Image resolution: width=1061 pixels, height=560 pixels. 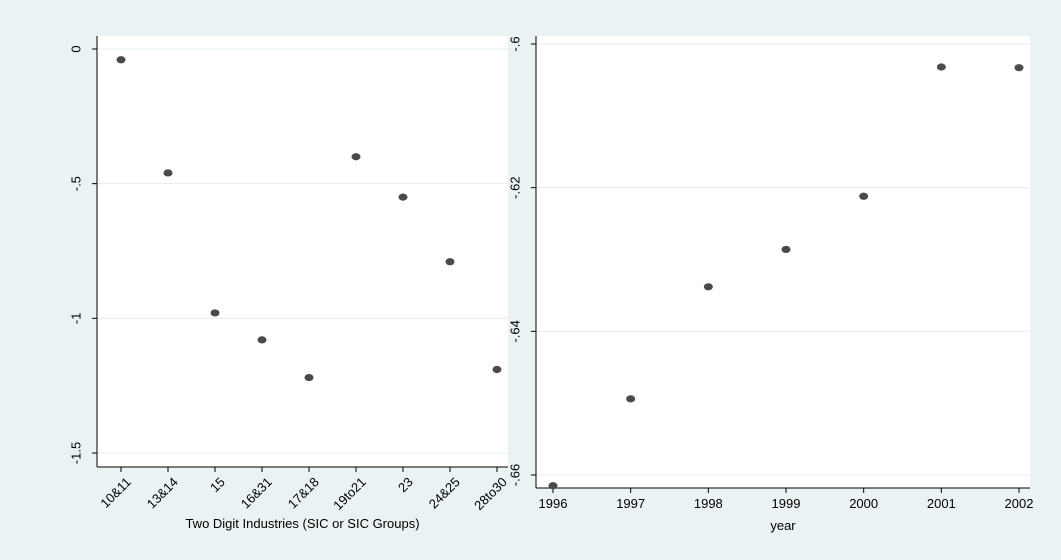 I want to click on x-tick-label: 23, so click(x=405, y=484).